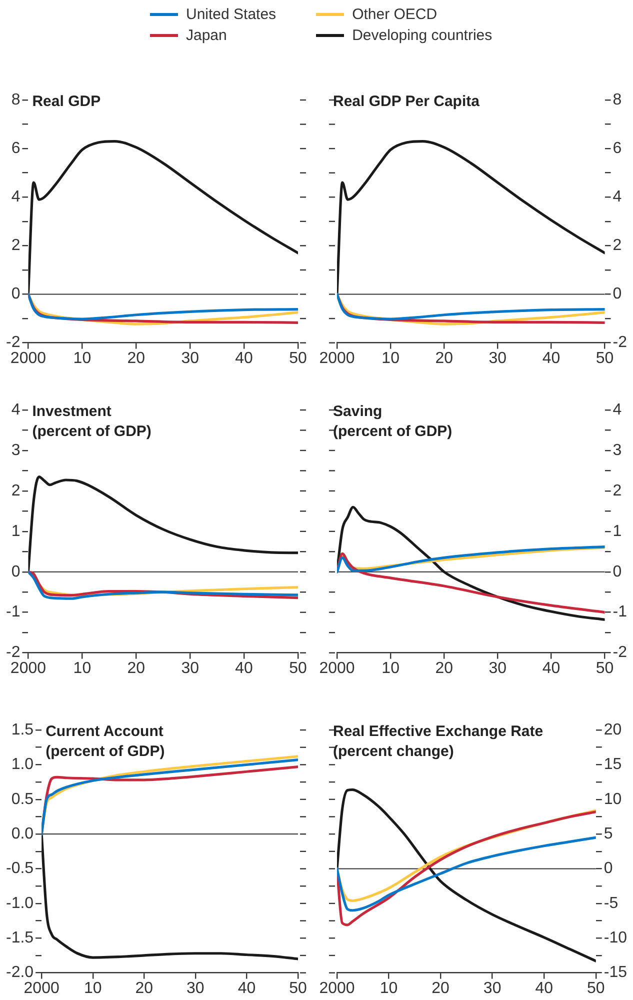  Describe the element at coordinates (393, 751) in the screenshot. I see `text: (percent change)` at that location.